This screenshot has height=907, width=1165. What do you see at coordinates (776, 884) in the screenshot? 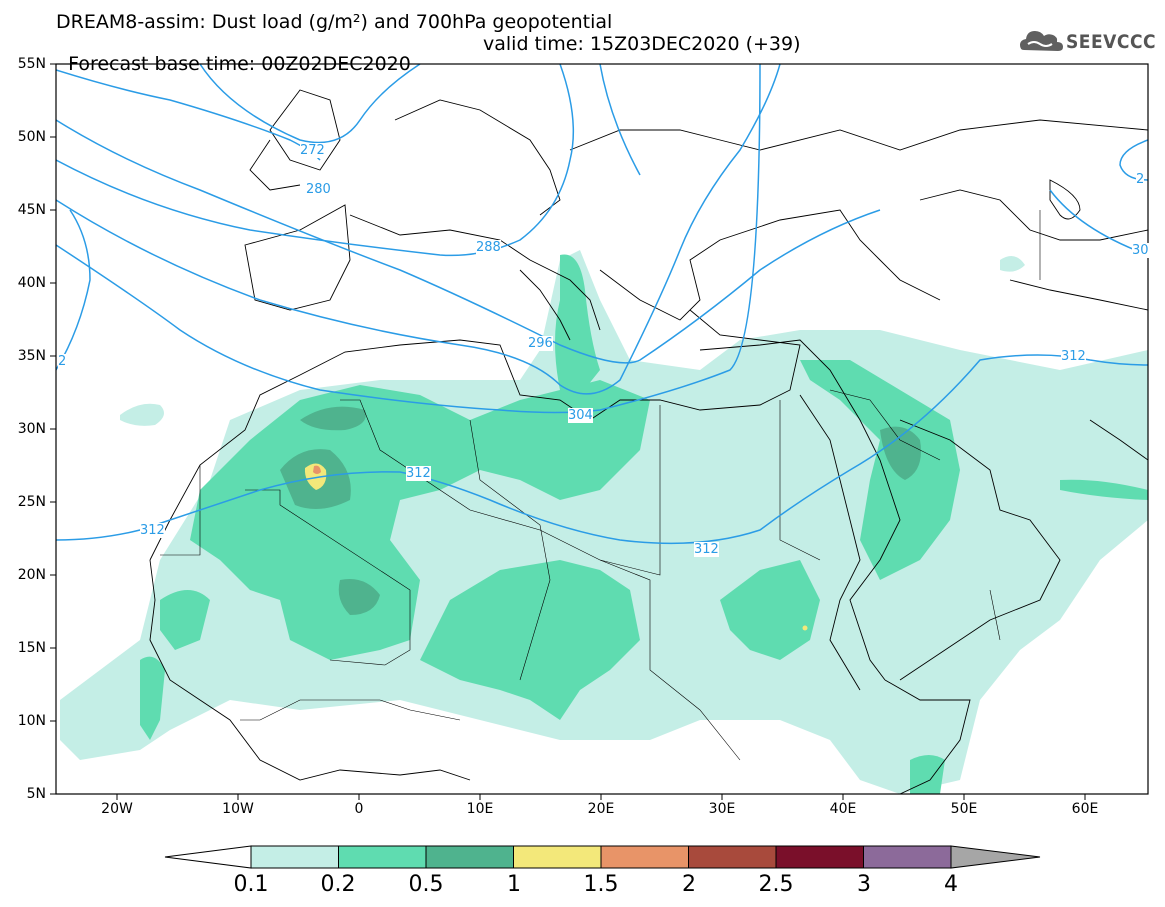
I see `colorbar-label: 2.5` at bounding box center [776, 884].